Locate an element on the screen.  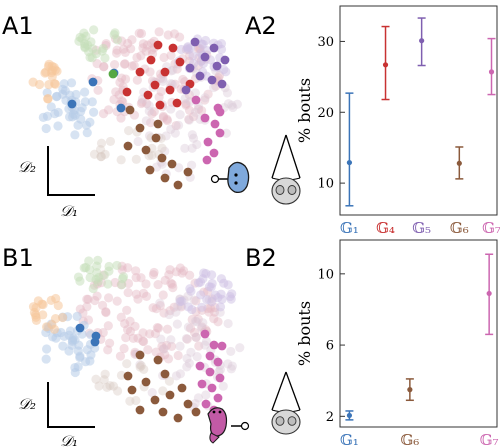
embedding-ylabel-a1: 𝒟₂ is located at coordinates (27, 167).